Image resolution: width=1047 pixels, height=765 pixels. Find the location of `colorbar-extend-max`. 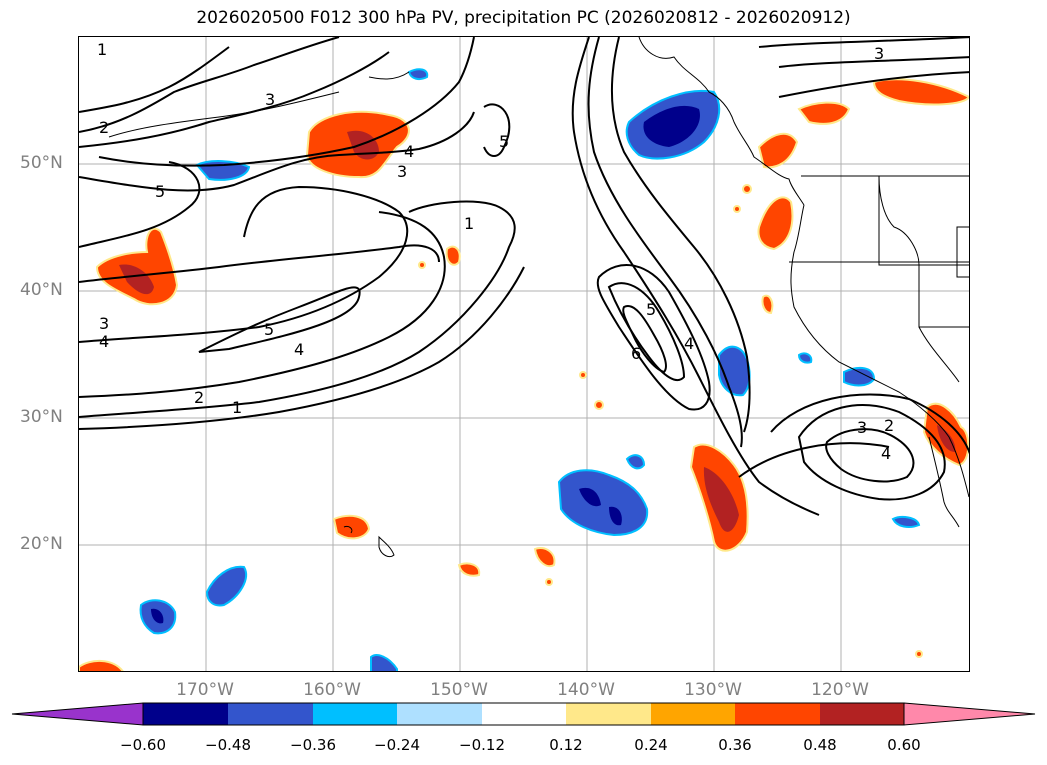

colorbar-extend-max is located at coordinates (969, 714).